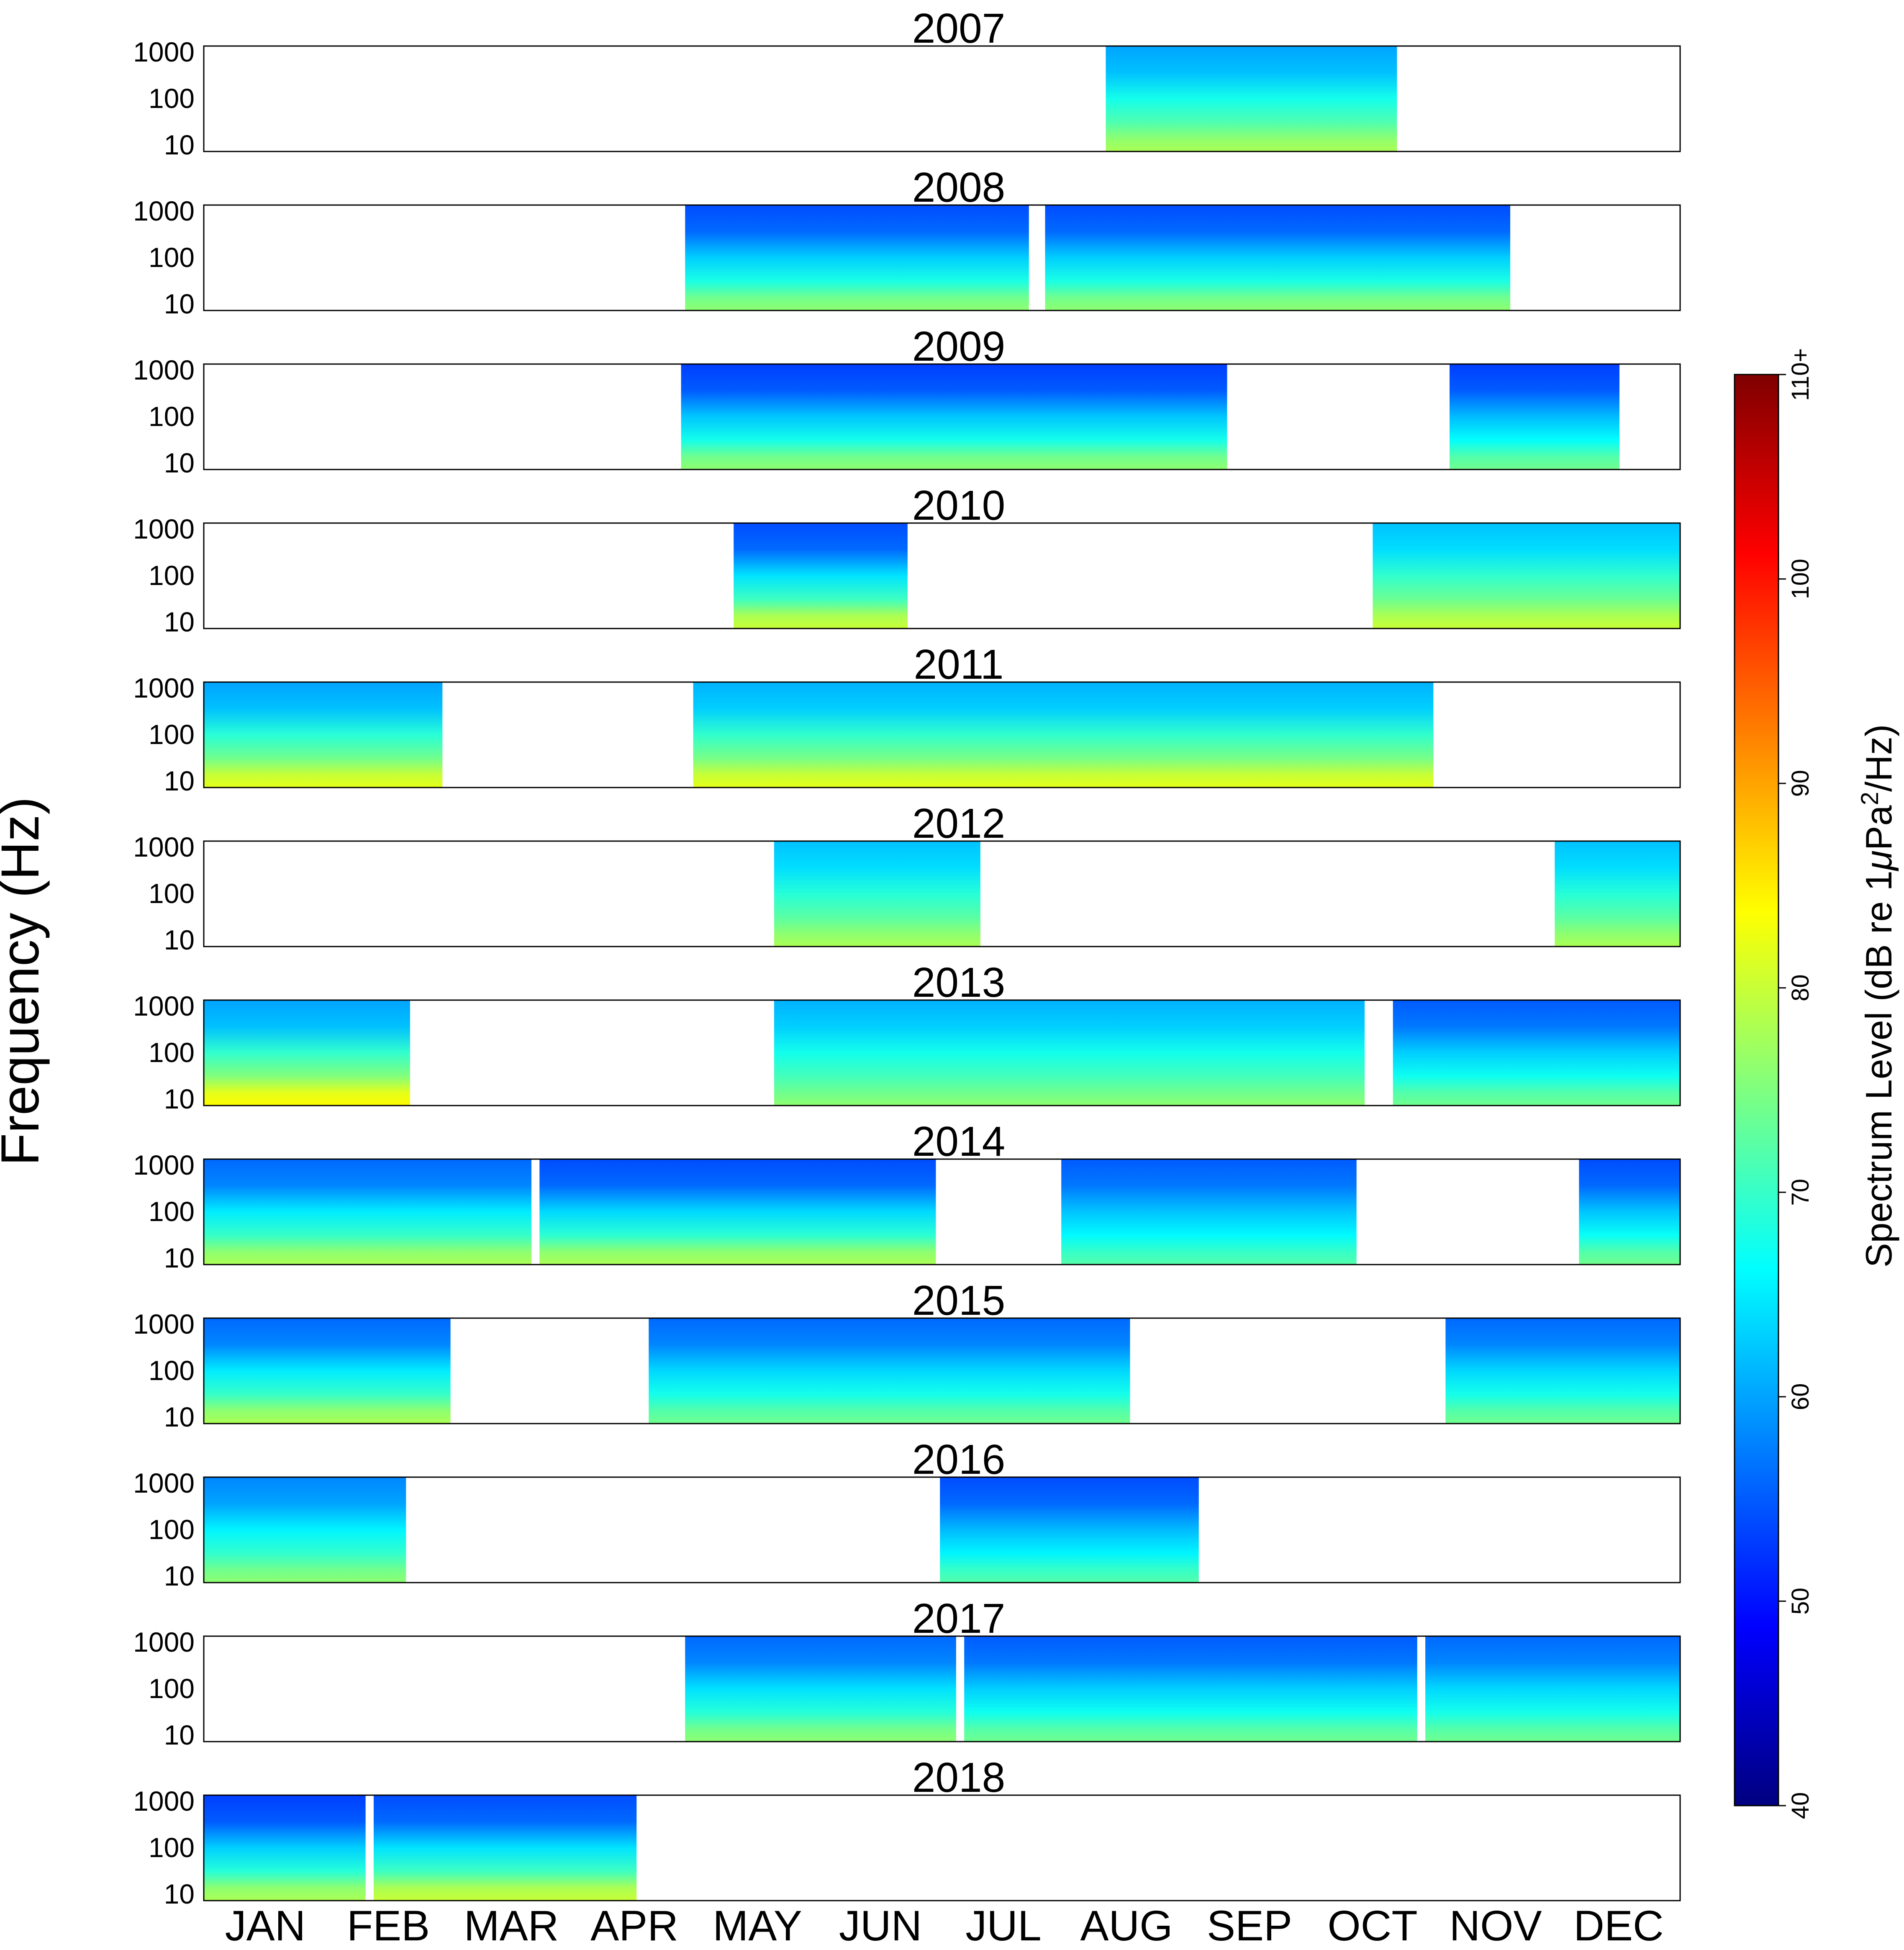 This screenshot has width=1904, height=1950. Describe the element at coordinates (1800, 374) in the screenshot. I see `colorbar-tick-label: 110+` at that location.